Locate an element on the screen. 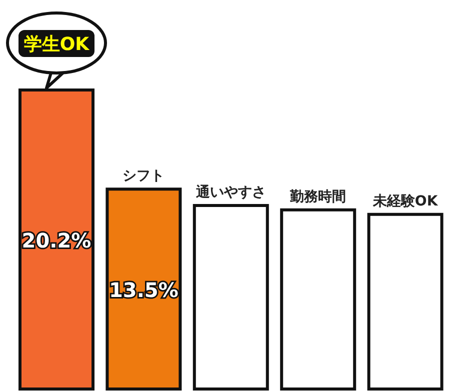 The height and width of the screenshot is (391, 451). data-label: 20.2% is located at coordinates (57, 240).